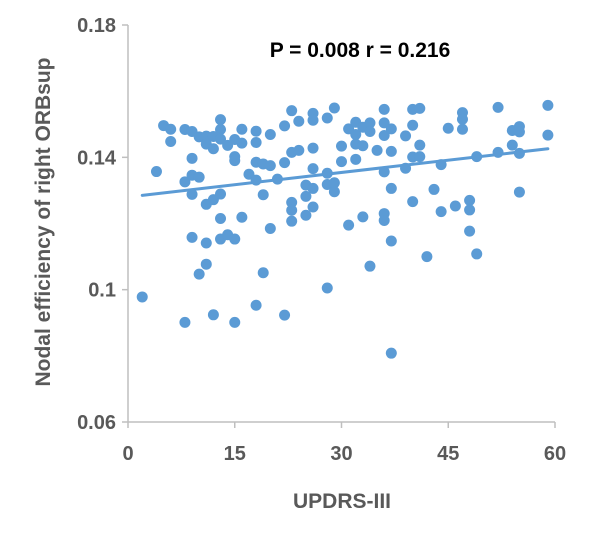 The width and height of the screenshot is (591, 537). Describe the element at coordinates (96, 26) in the screenshot. I see `y-tick-label: 0.18` at that location.